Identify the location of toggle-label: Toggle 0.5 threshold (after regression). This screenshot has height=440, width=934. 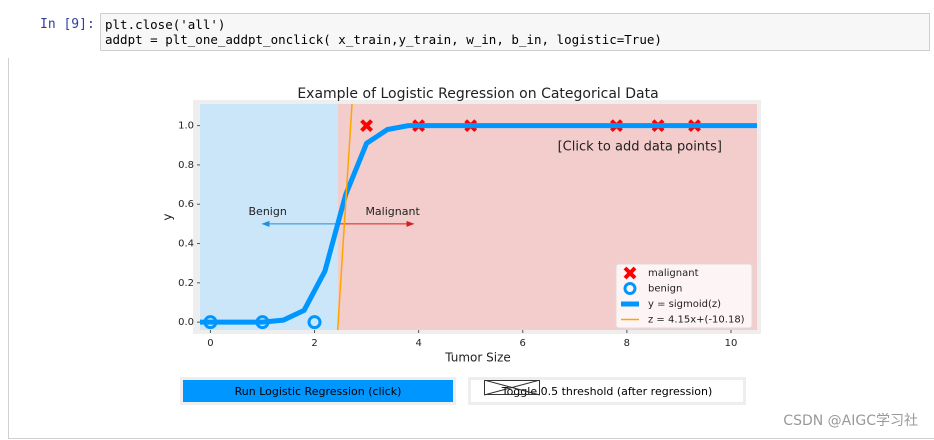
(607, 391).